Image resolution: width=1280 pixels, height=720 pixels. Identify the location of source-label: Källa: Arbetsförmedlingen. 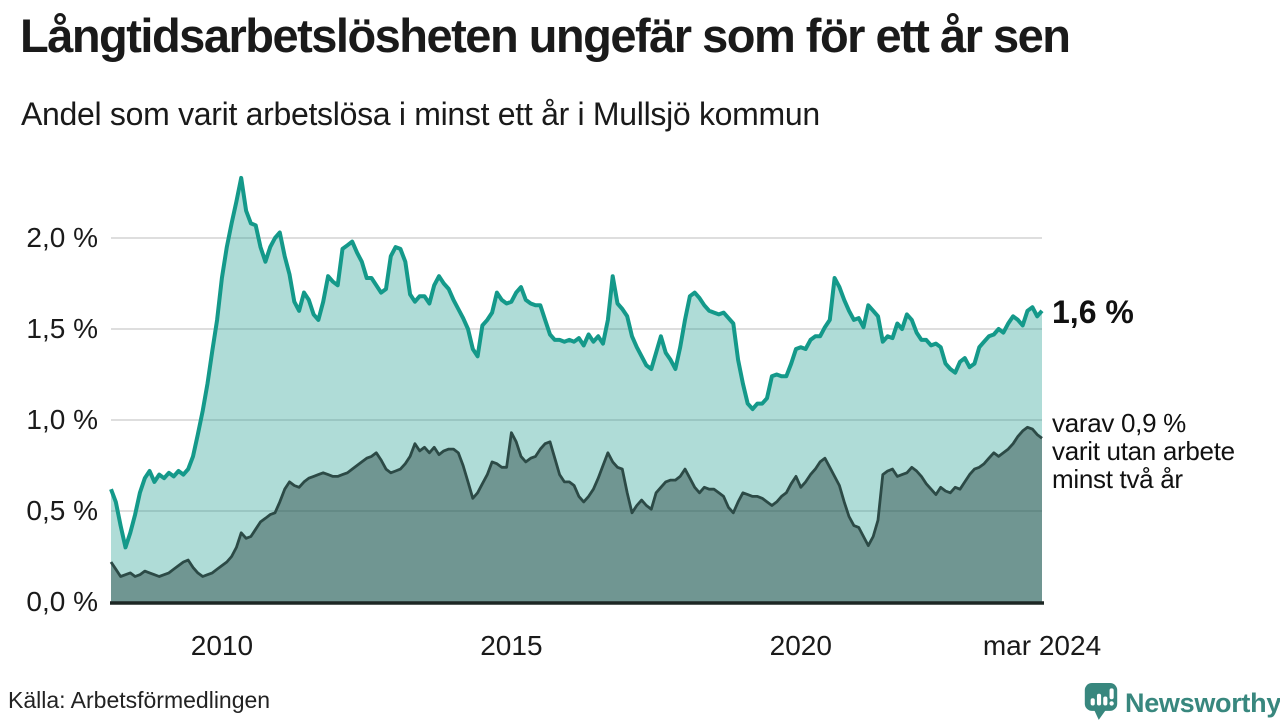
(139, 700).